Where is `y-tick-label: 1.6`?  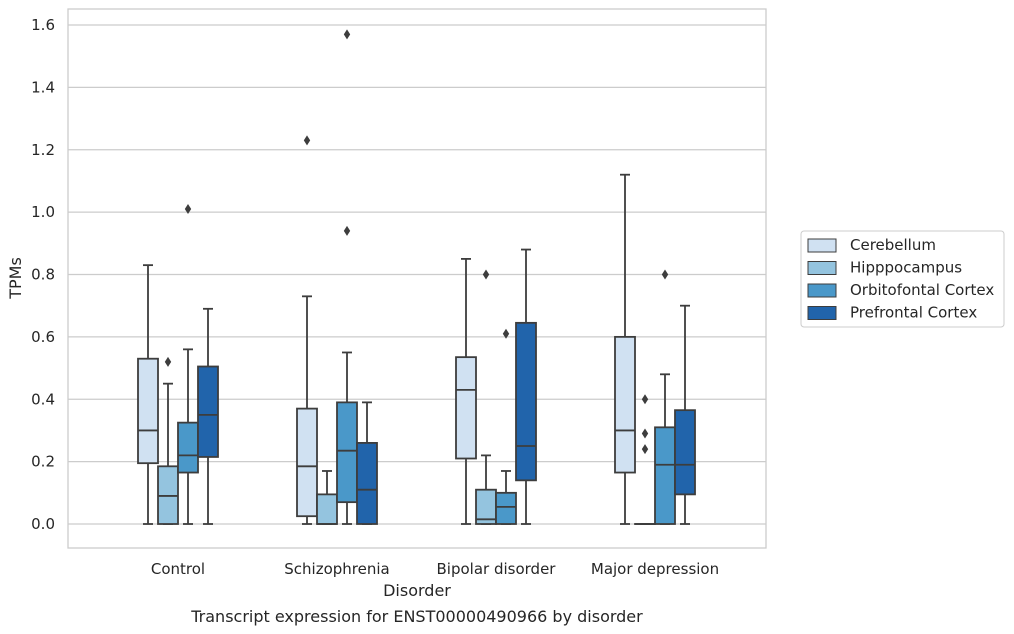 y-tick-label: 1.6 is located at coordinates (43, 25).